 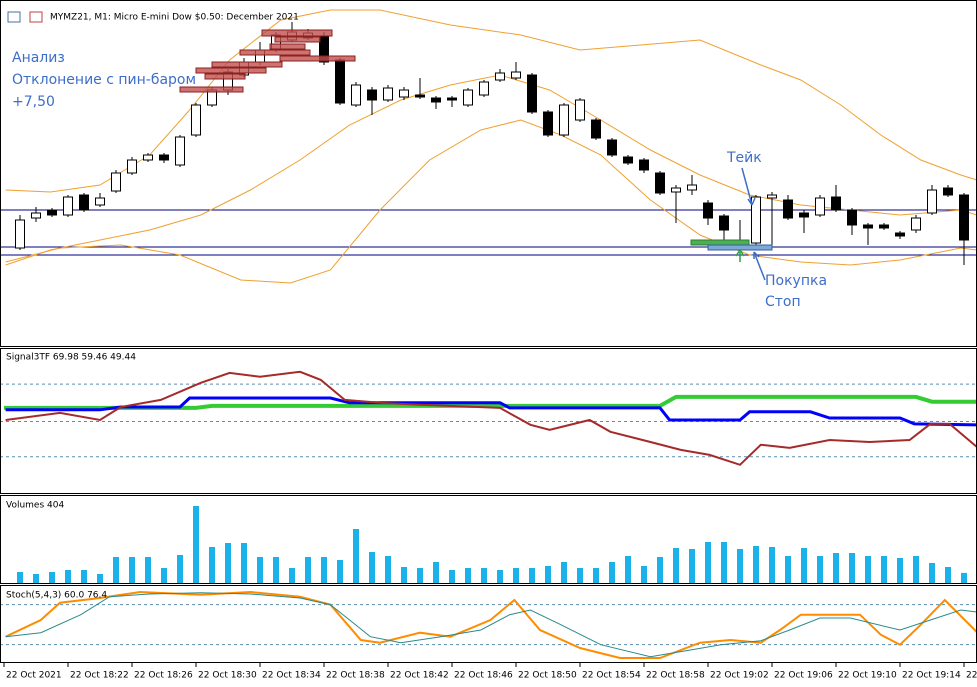 What do you see at coordinates (720, 242) in the screenshot?
I see `entry-box` at bounding box center [720, 242].